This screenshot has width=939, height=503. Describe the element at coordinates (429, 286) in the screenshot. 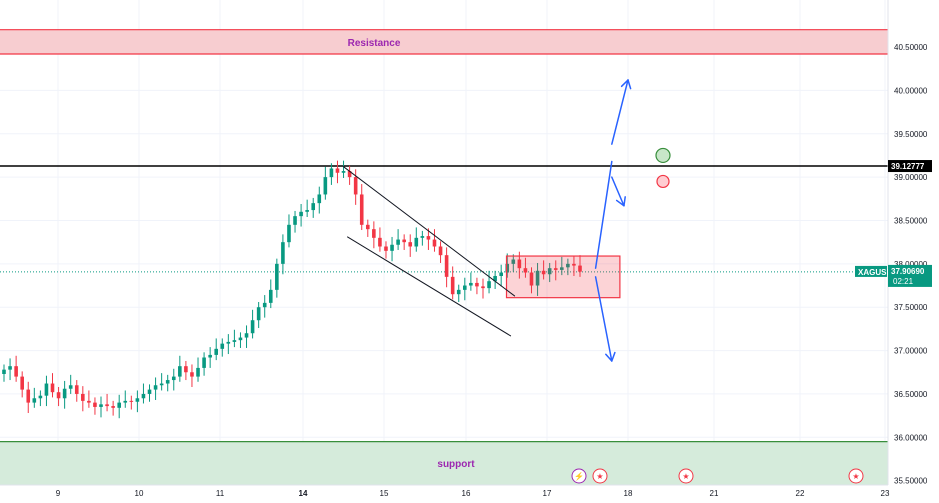

I see `wedge-lower-line` at that location.